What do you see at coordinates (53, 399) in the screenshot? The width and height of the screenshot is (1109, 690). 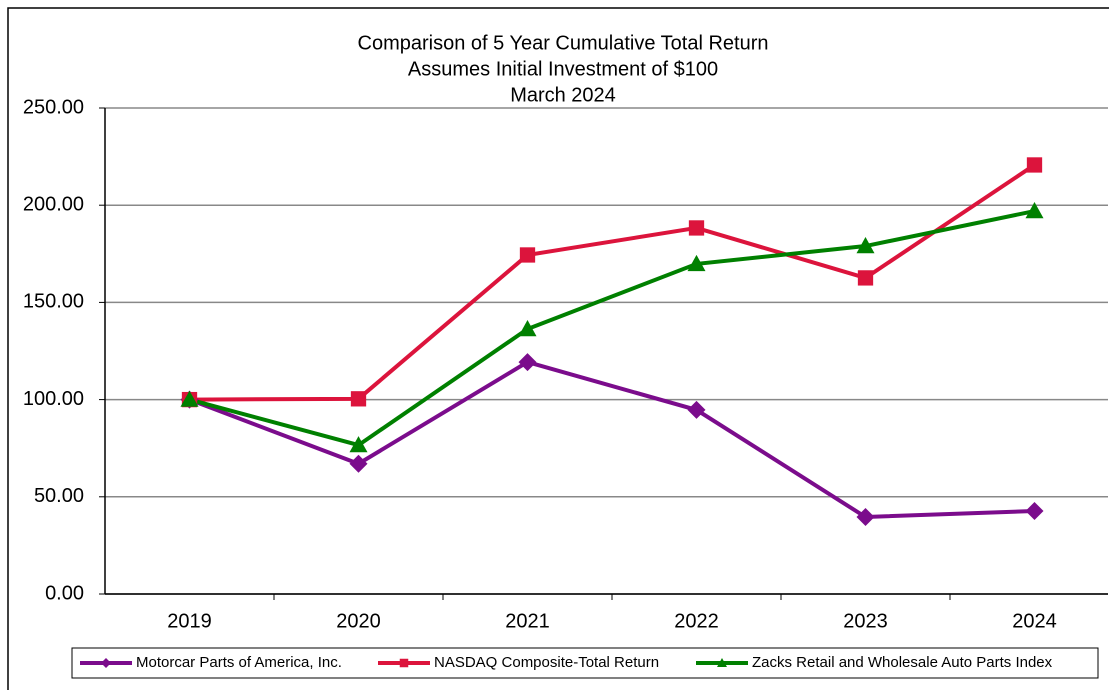 I see `y-tick-label: 100.00` at bounding box center [53, 399].